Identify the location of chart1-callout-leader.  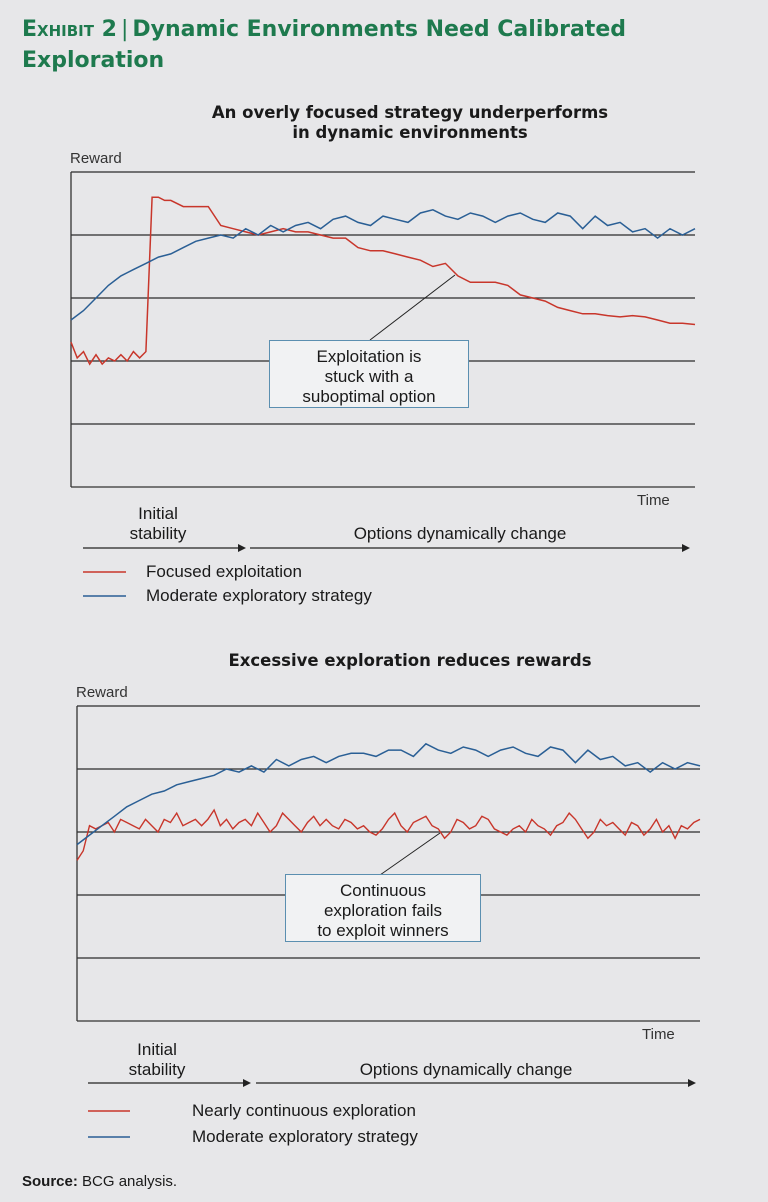
(412, 307).